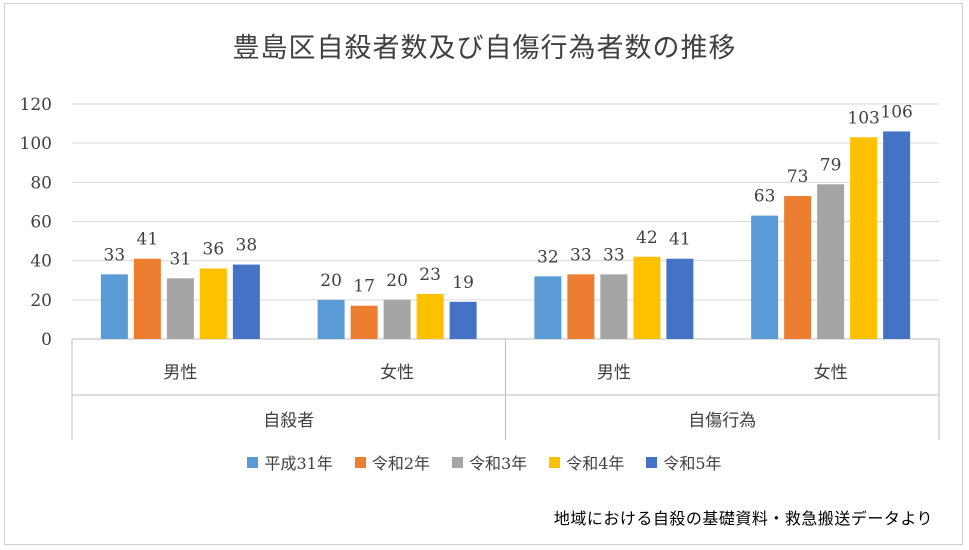 The height and width of the screenshot is (550, 969). I want to click on chart-title: 豊島区自殺者数及び自傷行為者数の推移, so click(484, 48).